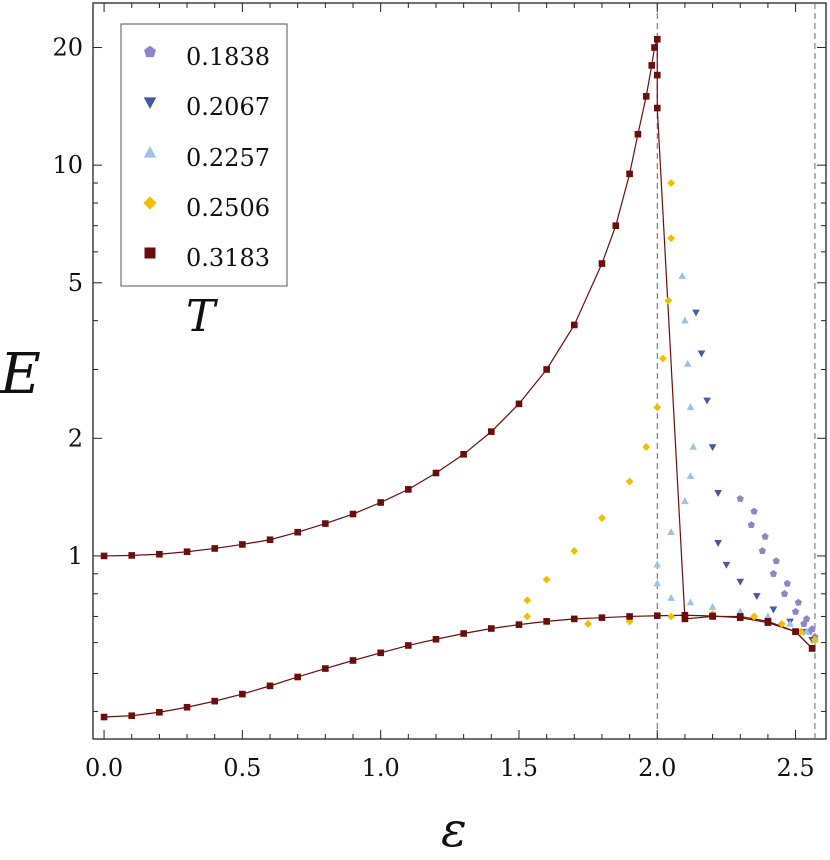 The height and width of the screenshot is (860, 830). Describe the element at coordinates (75, 283) in the screenshot. I see `y-tick-label: 5` at that location.